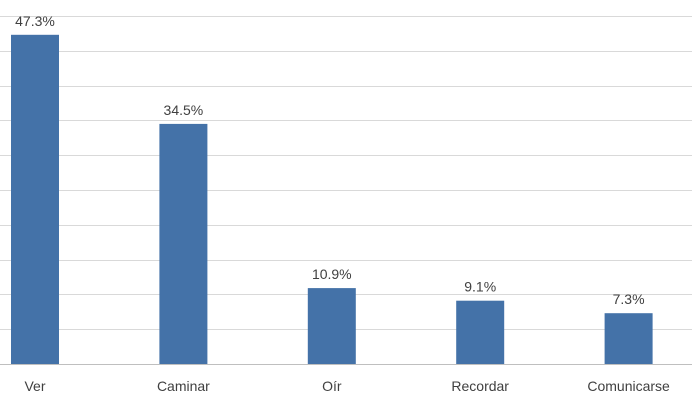 The image size is (692, 394). What do you see at coordinates (331, 326) in the screenshot?
I see `bar-oir` at bounding box center [331, 326].